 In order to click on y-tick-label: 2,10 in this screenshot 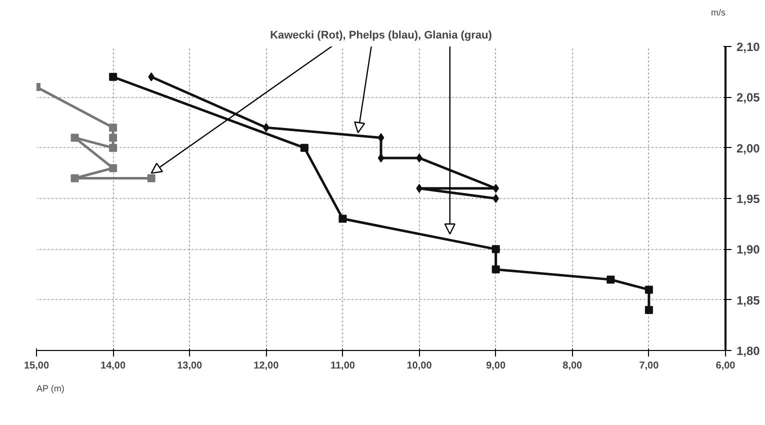, I will do `click(748, 47)`.